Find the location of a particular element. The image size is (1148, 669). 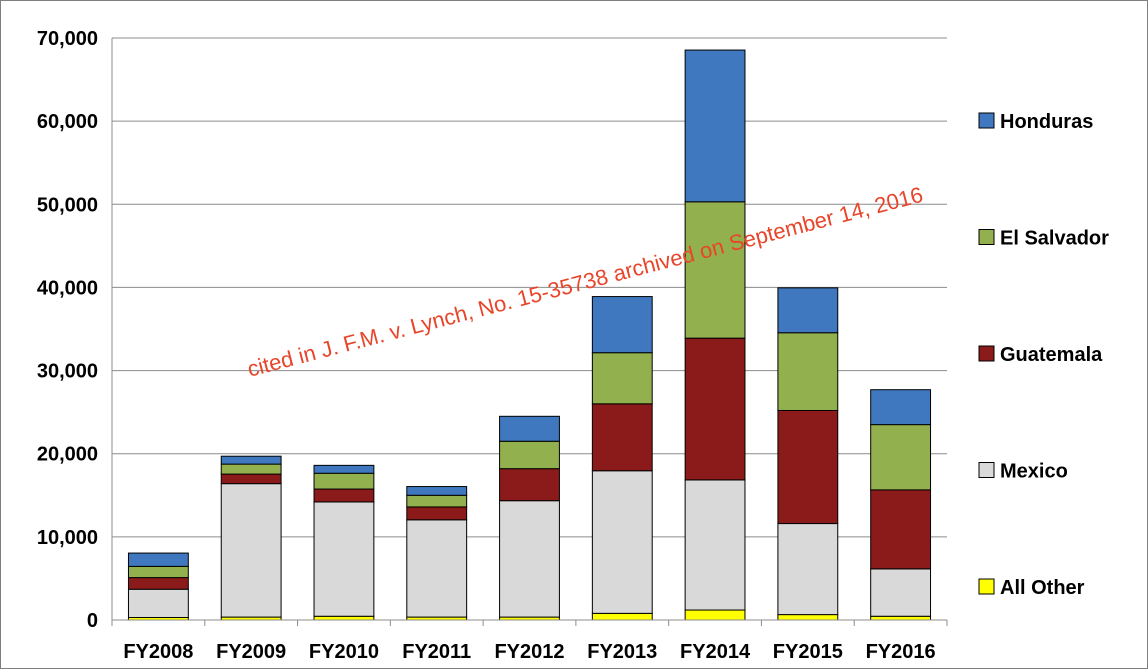

legend-label-mexico: Mexico is located at coordinates (1034, 472).